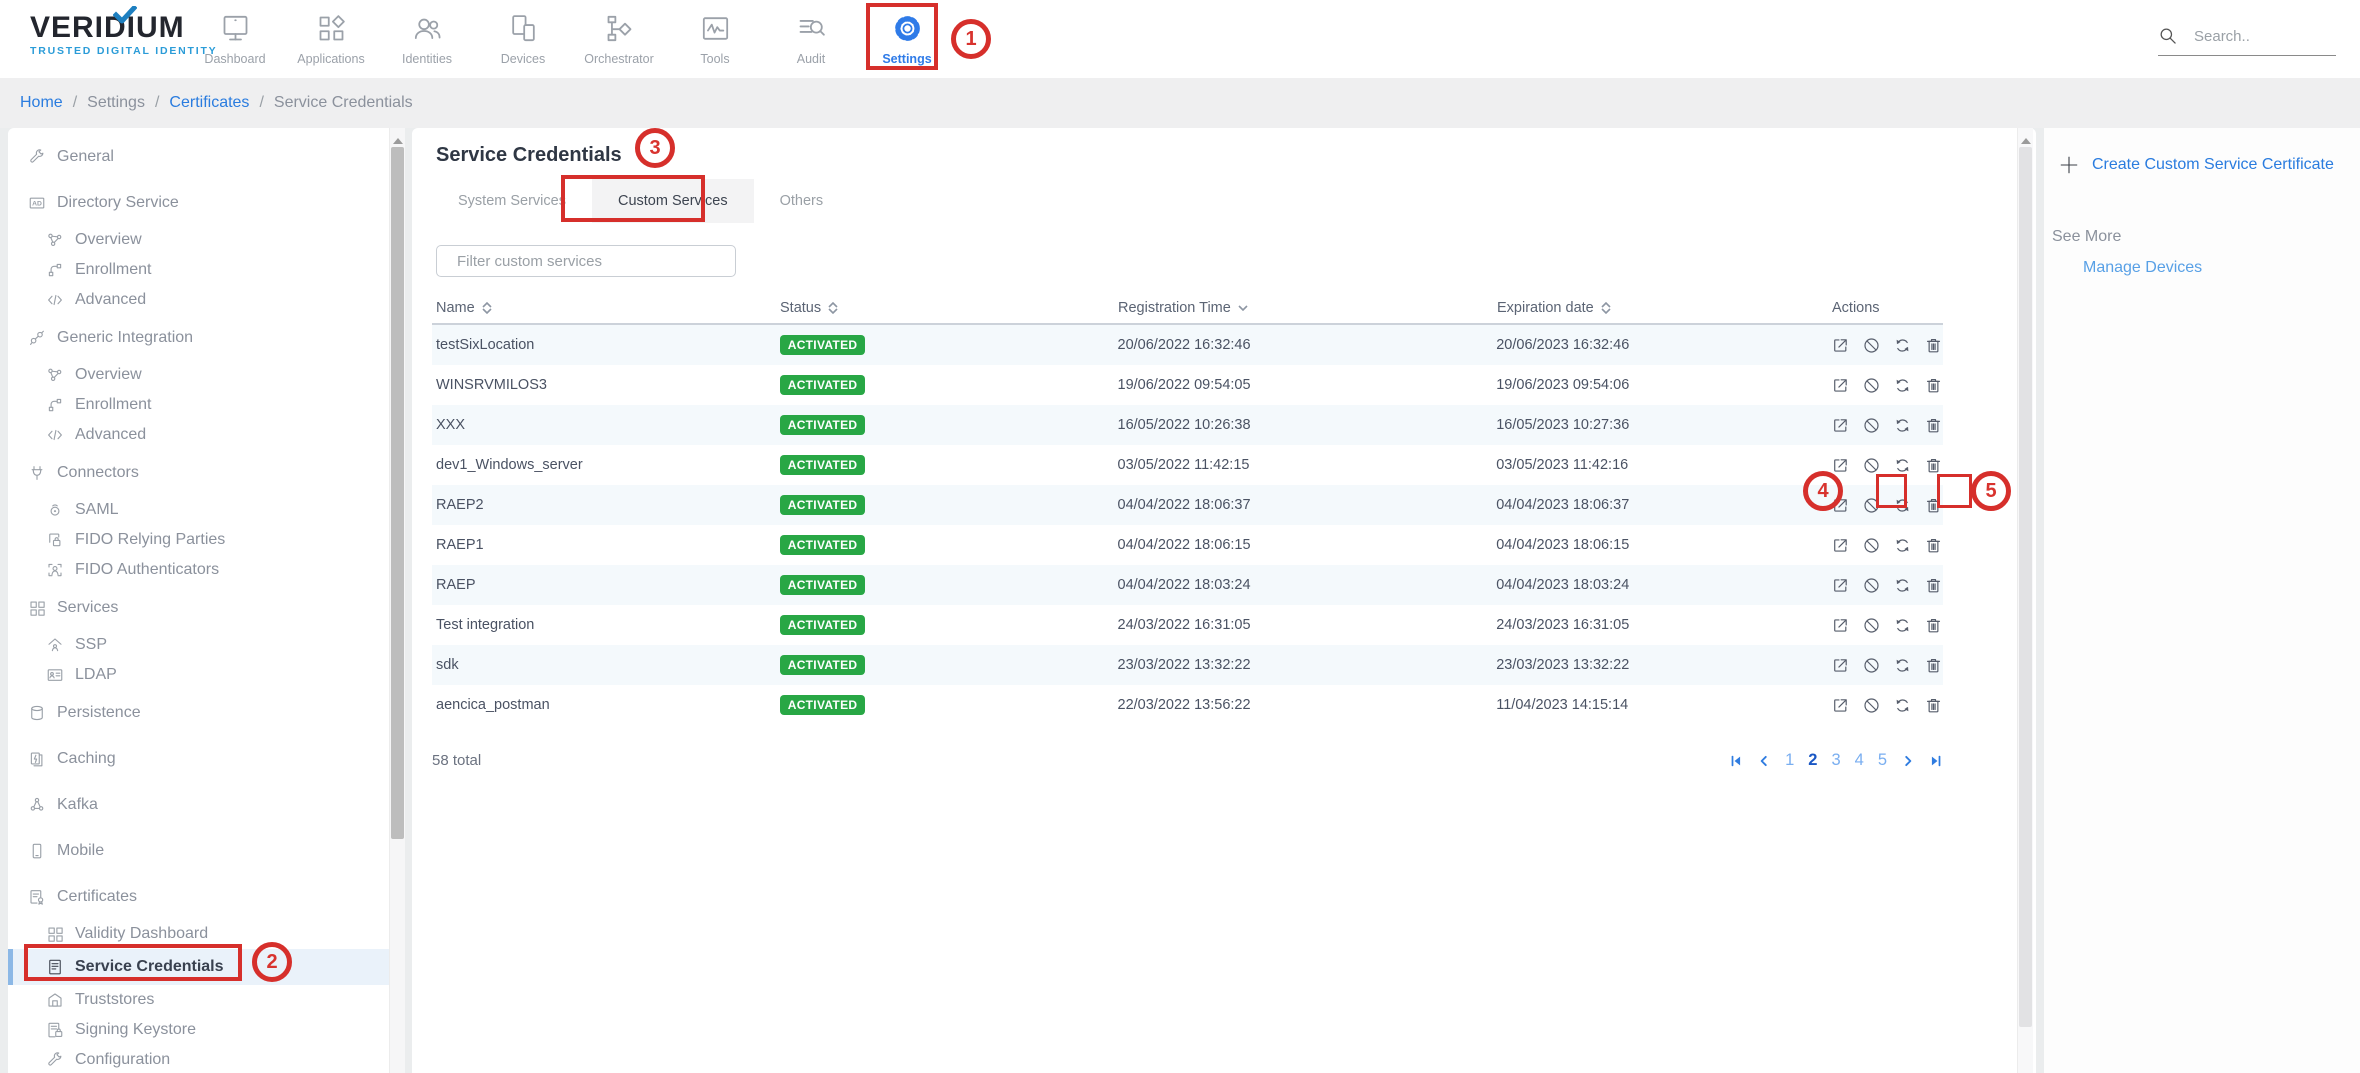  What do you see at coordinates (331, 39) in the screenshot?
I see `nav-item-applications: Applications` at bounding box center [331, 39].